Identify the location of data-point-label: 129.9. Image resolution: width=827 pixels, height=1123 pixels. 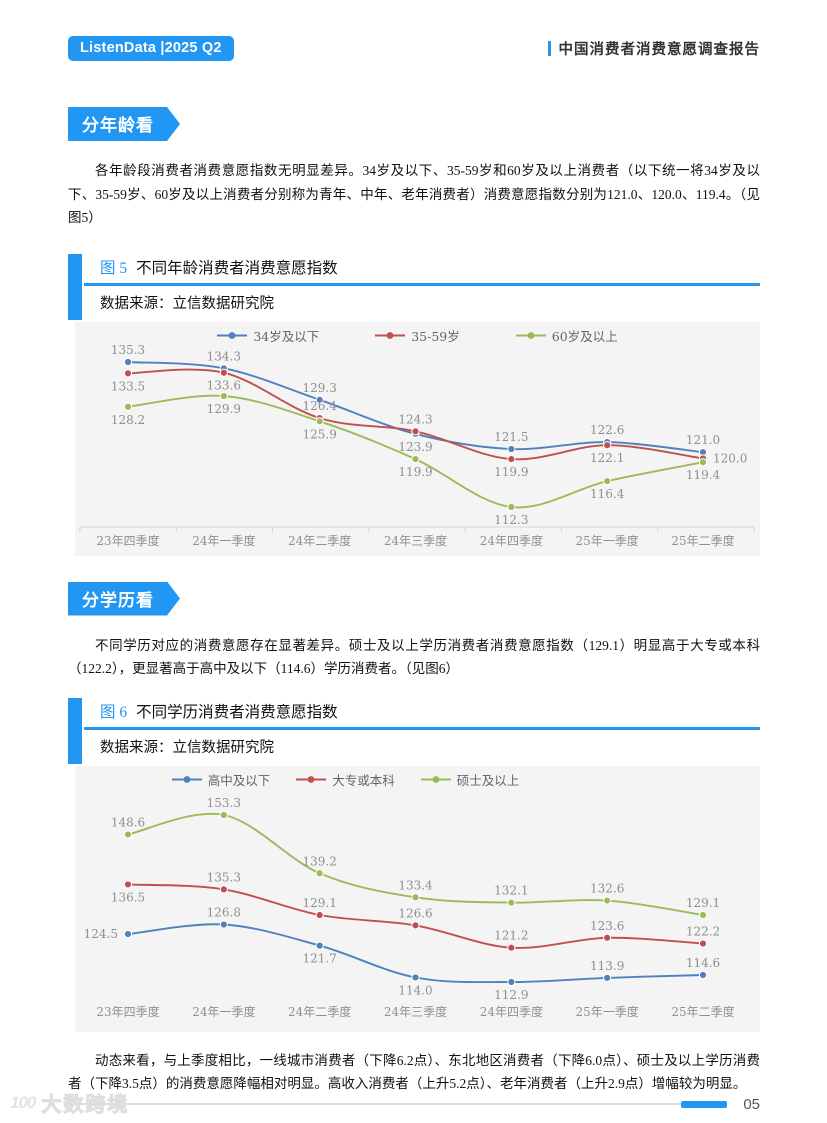
(224, 409).